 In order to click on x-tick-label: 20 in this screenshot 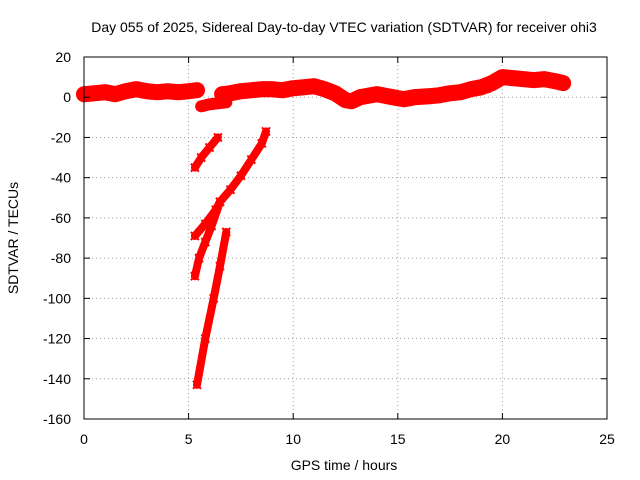, I will do `click(503, 439)`.